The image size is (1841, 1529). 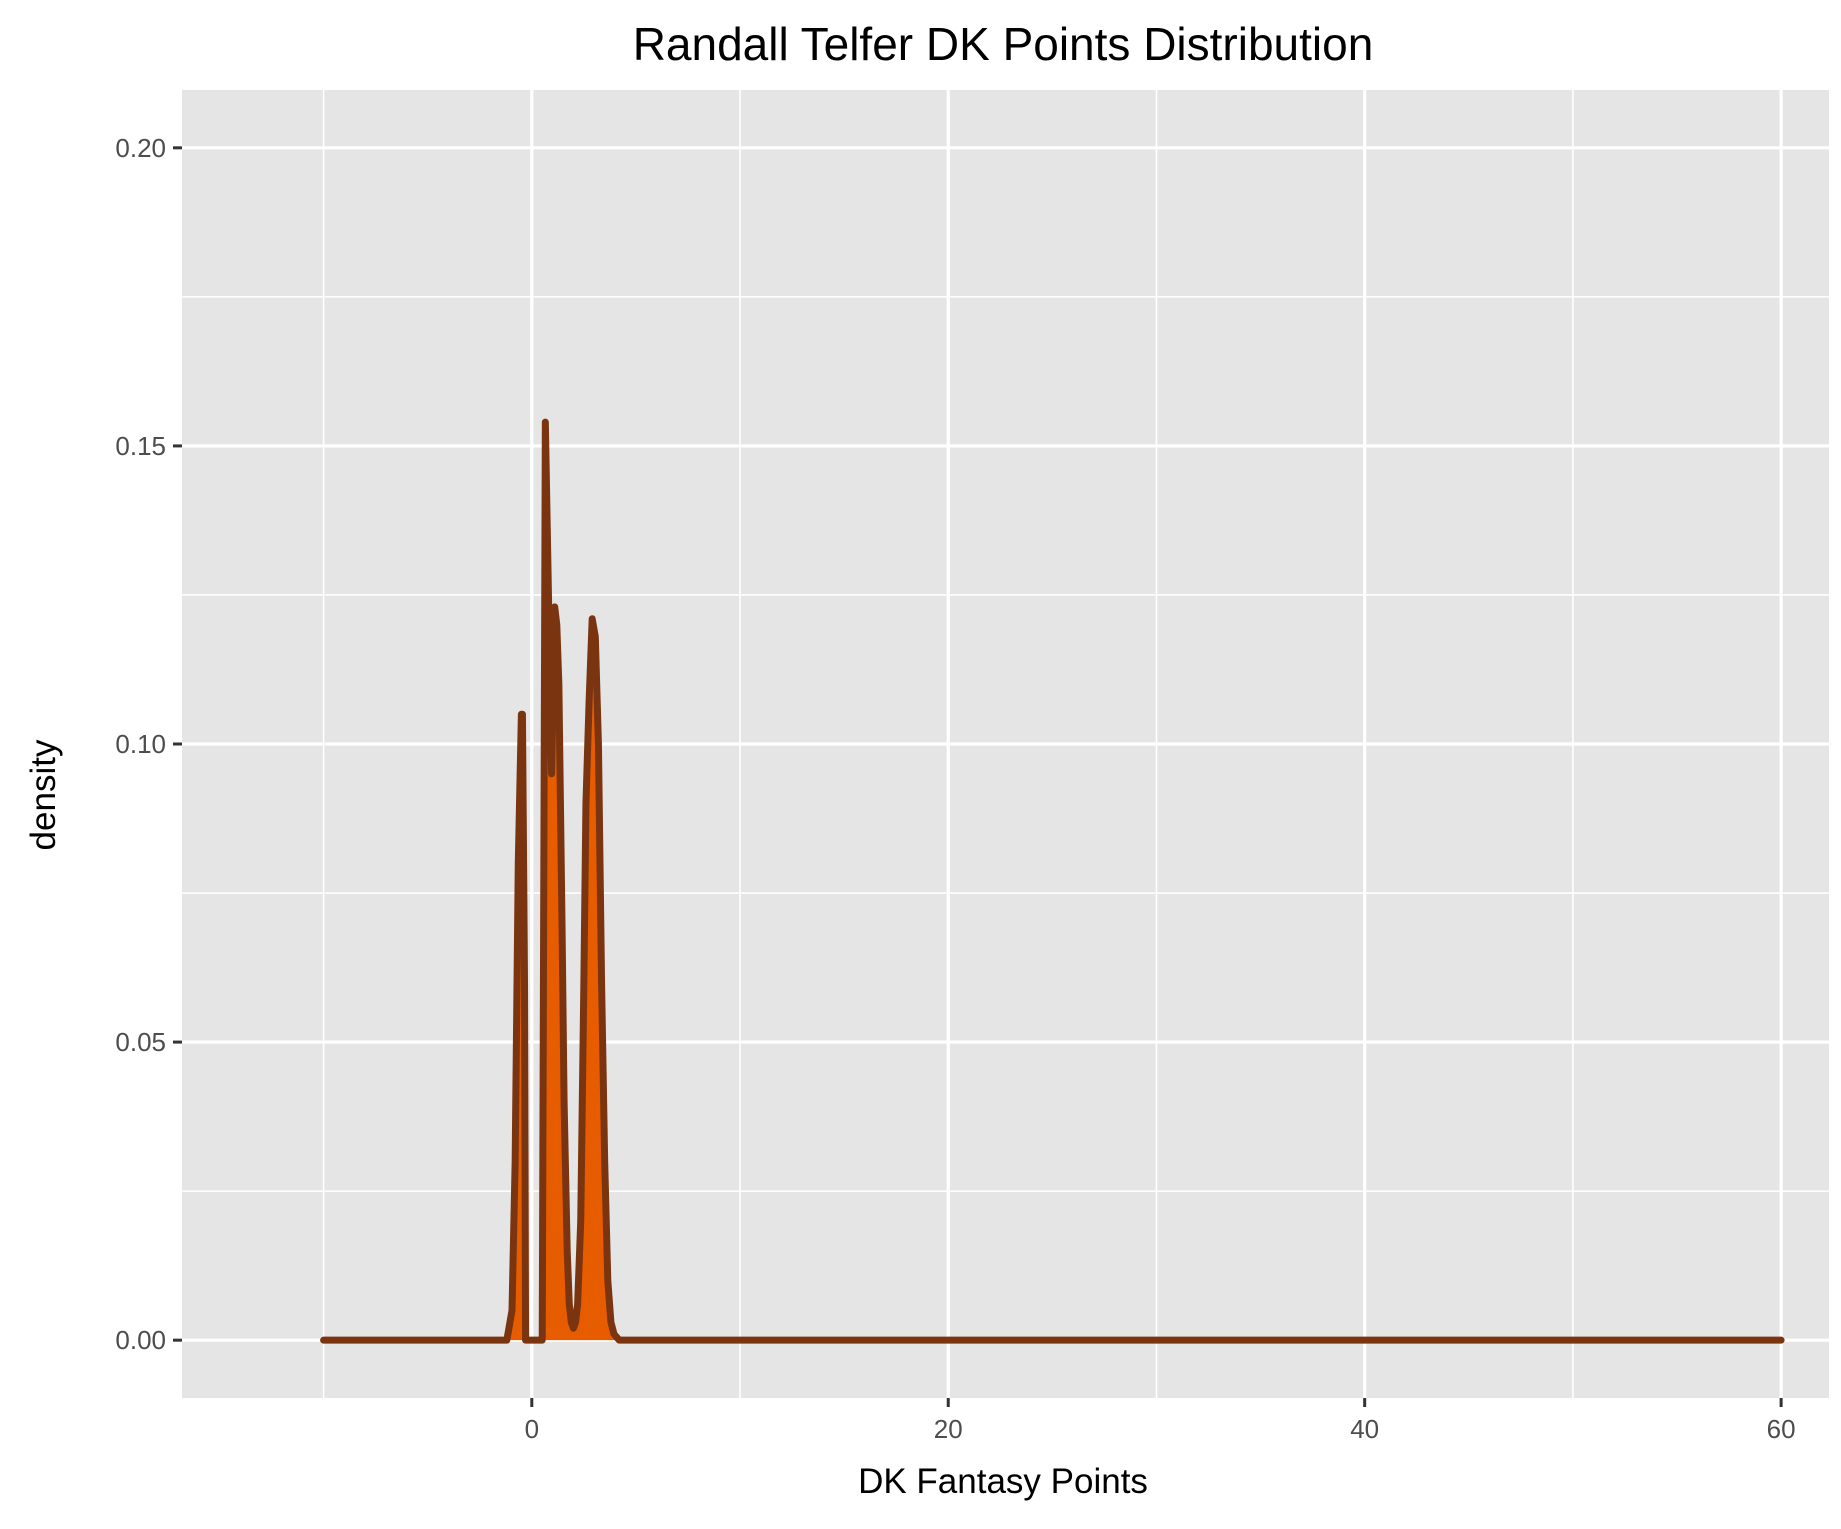 I want to click on y-tick-label: 0.05, so click(x=140, y=1042).